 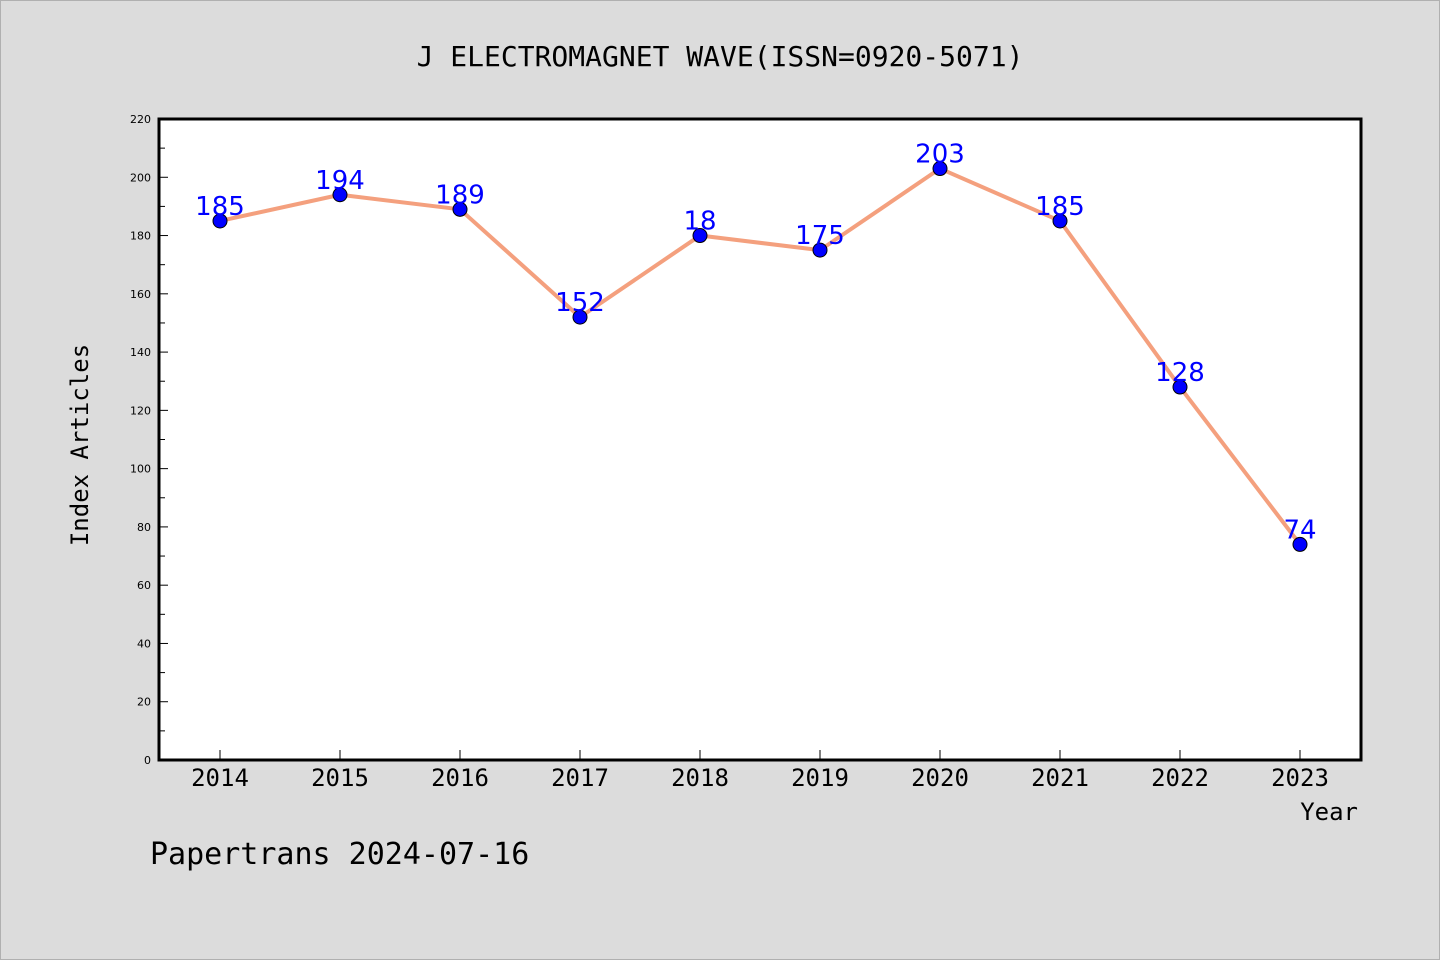 What do you see at coordinates (144, 643) in the screenshot?
I see `y-tick-label: 40` at bounding box center [144, 643].